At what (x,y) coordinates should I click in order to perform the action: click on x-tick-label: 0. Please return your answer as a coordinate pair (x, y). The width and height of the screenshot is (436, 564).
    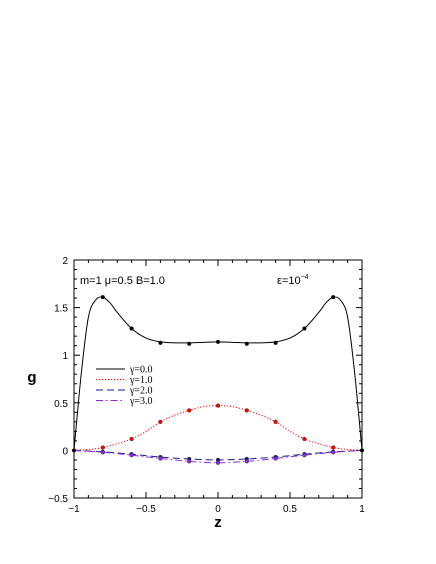
    Looking at the image, I should click on (218, 509).